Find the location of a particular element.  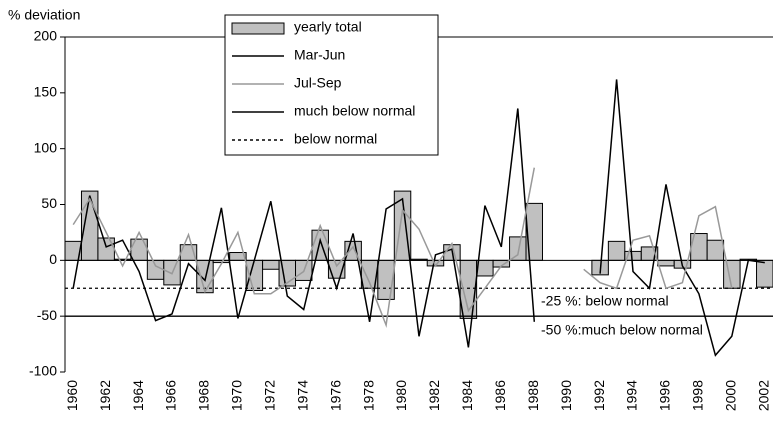

x-tick-label: 1984 is located at coordinates (467, 395).